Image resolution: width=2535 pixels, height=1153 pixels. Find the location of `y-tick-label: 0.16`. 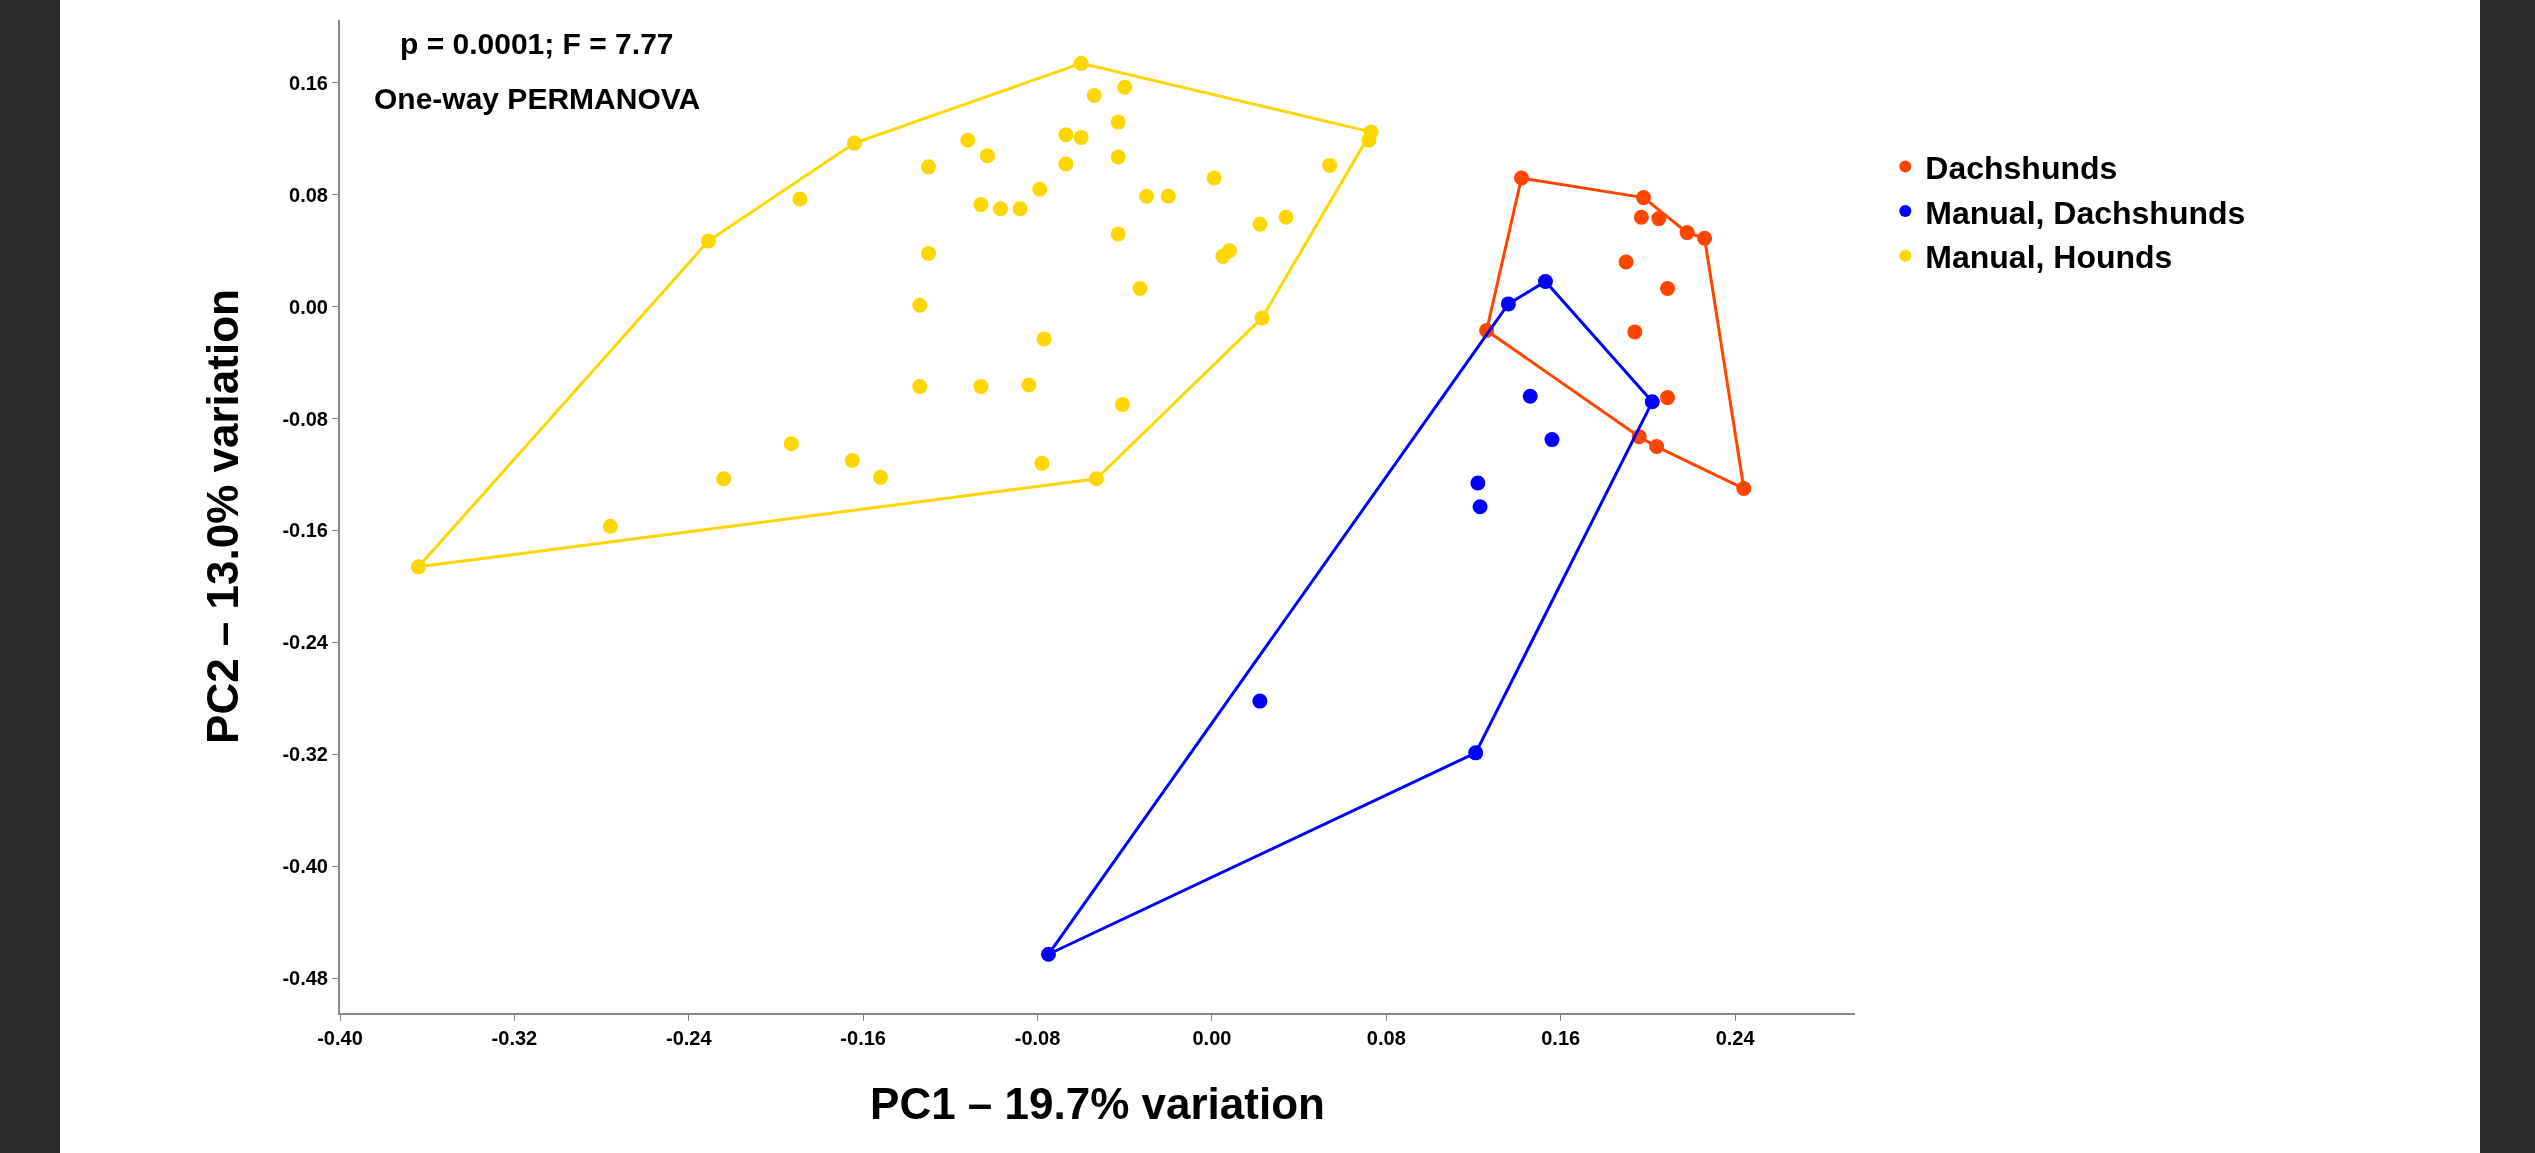

y-tick-label: 0.16 is located at coordinates (308, 82).